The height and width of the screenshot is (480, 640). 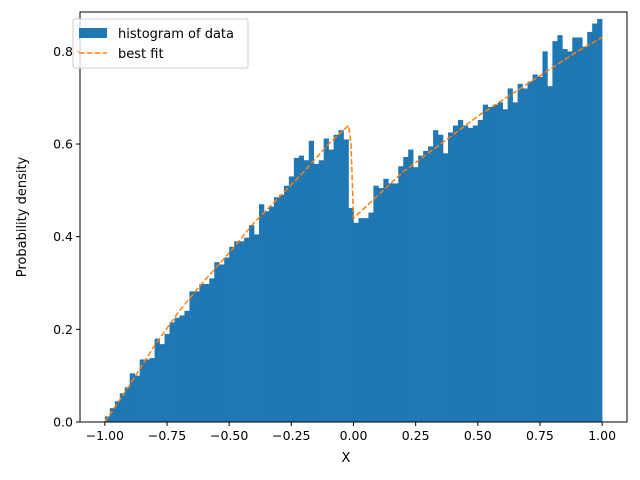 I want to click on y-tick-label: 0.8, so click(x=63, y=51).